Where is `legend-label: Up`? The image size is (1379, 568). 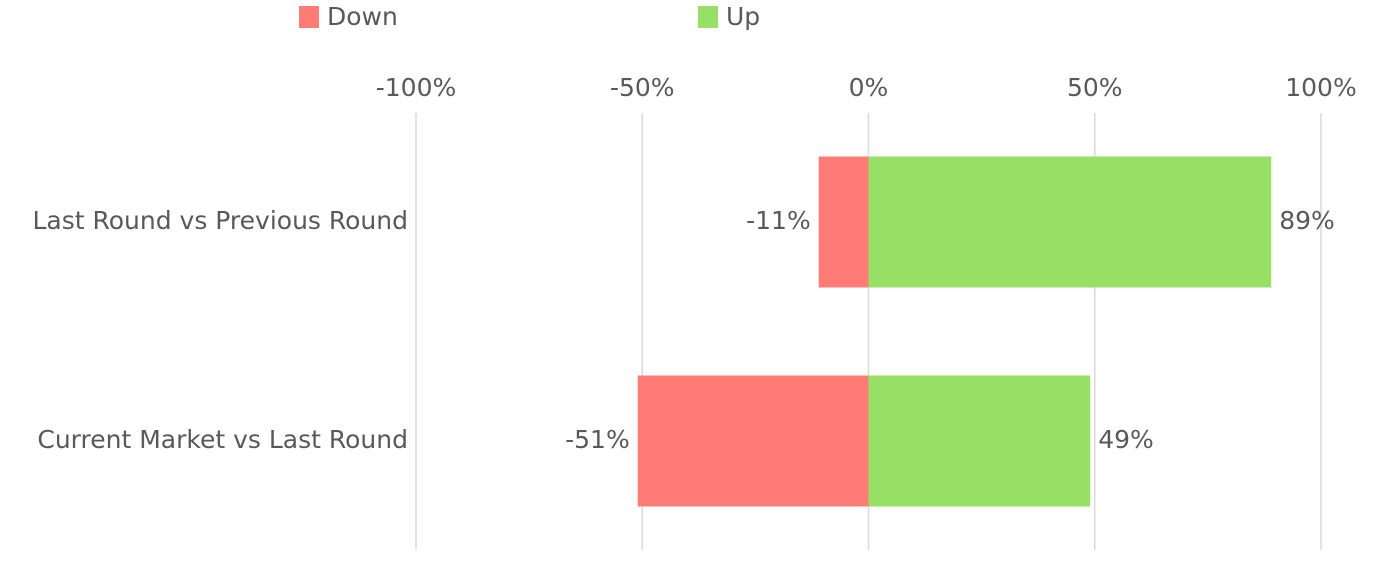 legend-label: Up is located at coordinates (743, 16).